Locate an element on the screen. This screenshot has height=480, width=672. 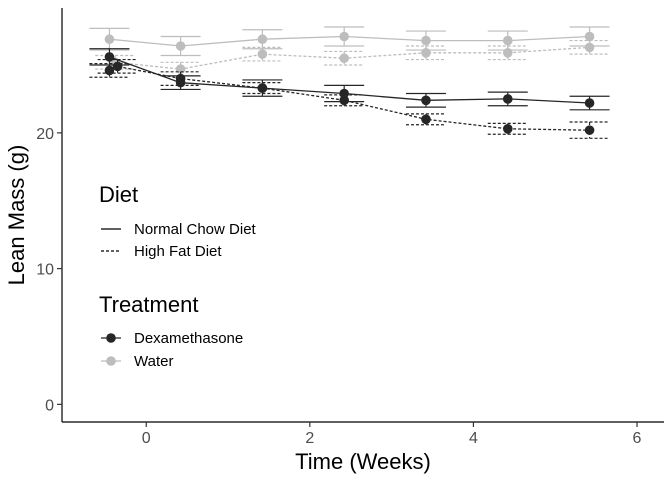
legend-treatment-title: Treatment is located at coordinates (148, 304).